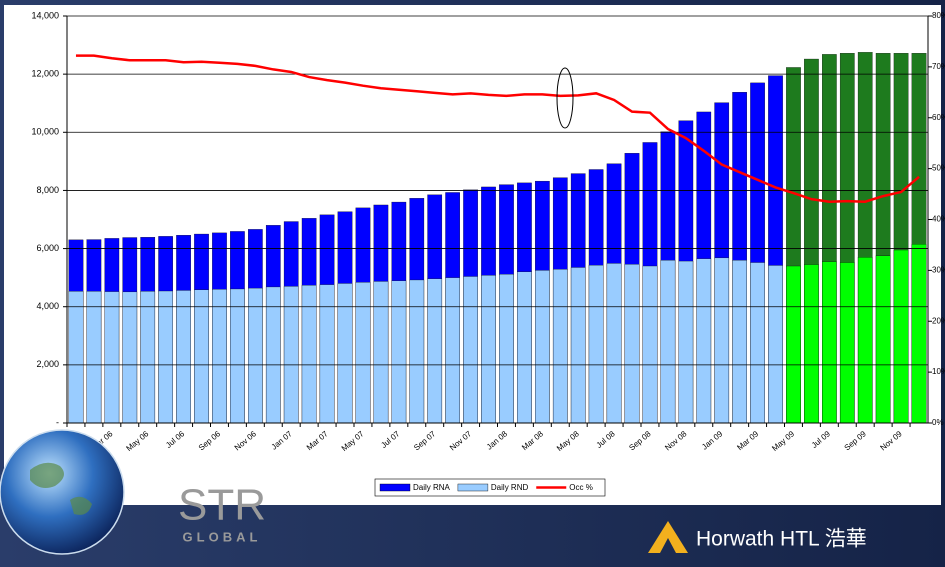 This screenshot has width=945, height=567. I want to click on y2-tick-label: 40%, so click(938, 219).